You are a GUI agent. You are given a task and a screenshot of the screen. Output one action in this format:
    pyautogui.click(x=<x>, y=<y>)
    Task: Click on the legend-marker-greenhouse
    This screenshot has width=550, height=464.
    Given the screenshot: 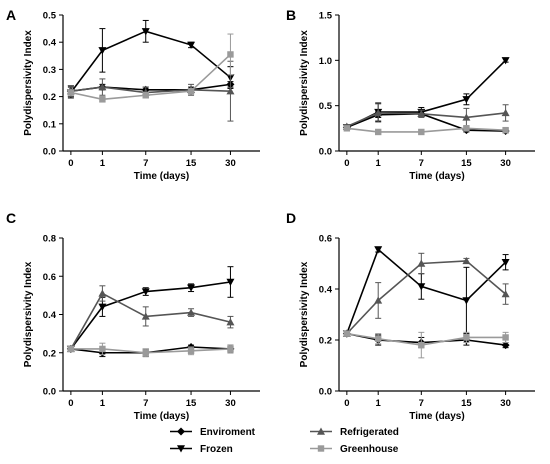 What is the action you would take?
    pyautogui.click(x=321, y=448)
    